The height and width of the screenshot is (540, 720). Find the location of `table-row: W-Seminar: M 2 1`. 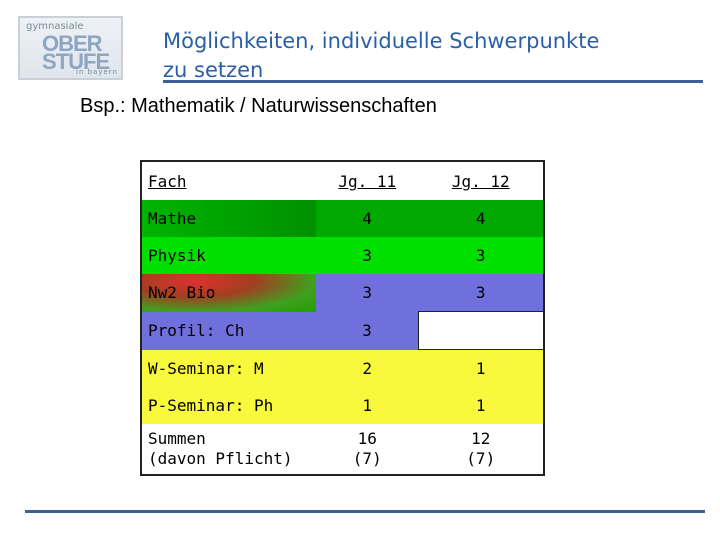

table-row: W-Seminar: M 2 1 is located at coordinates (342, 368).